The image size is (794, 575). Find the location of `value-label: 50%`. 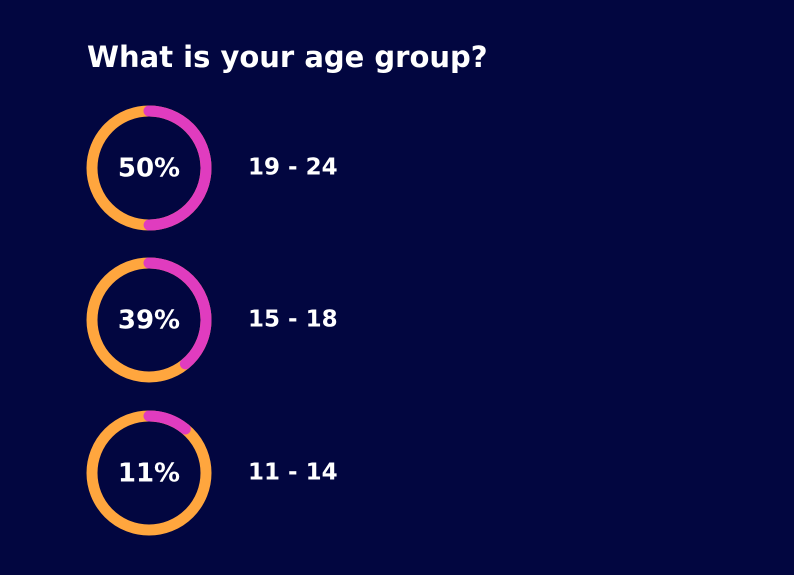

value-label: 50% is located at coordinates (149, 169).